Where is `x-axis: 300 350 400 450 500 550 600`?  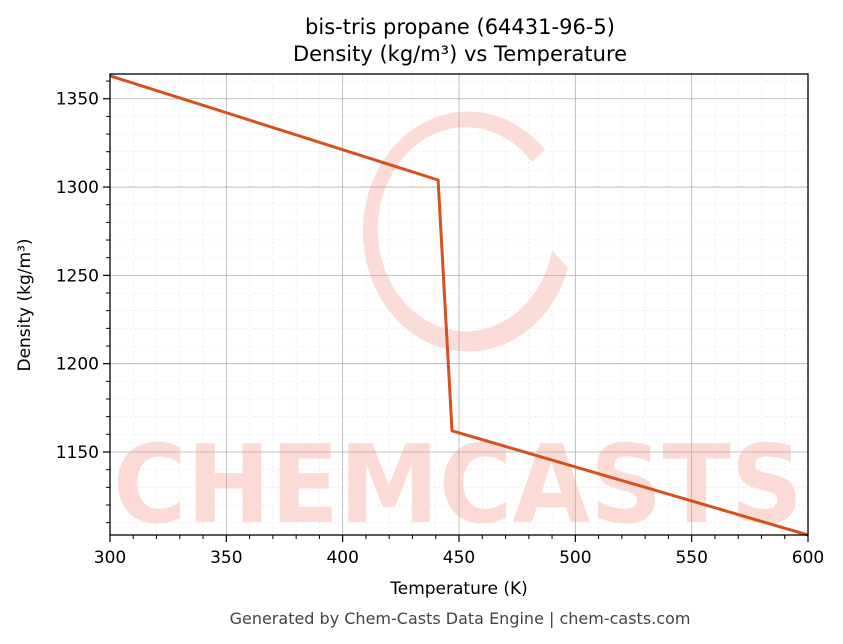 x-axis: 300 350 400 450 500 550 600 is located at coordinates (459, 551).